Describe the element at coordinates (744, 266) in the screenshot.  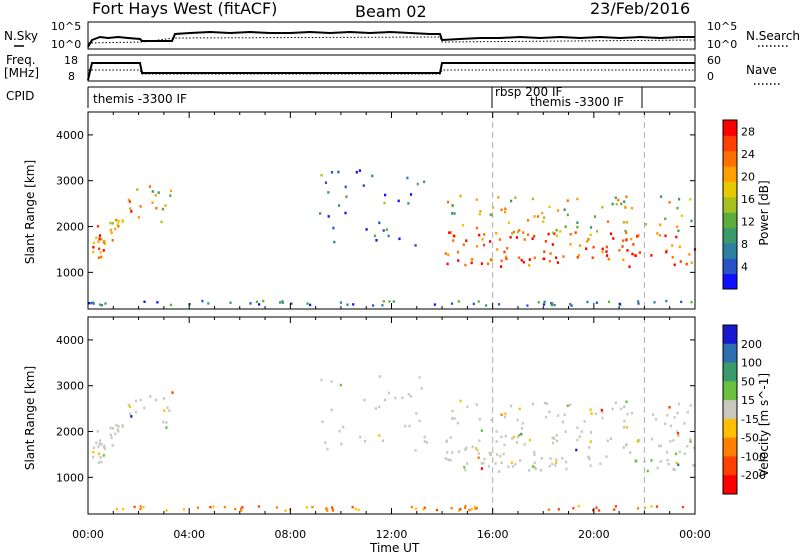
I see `colorbar-tick-label: 4` at that location.